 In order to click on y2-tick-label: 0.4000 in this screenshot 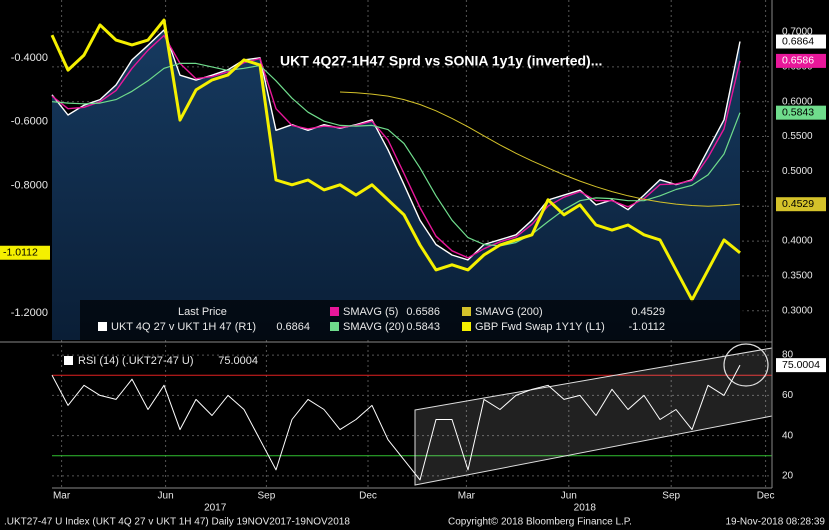, I will do `click(797, 241)`.